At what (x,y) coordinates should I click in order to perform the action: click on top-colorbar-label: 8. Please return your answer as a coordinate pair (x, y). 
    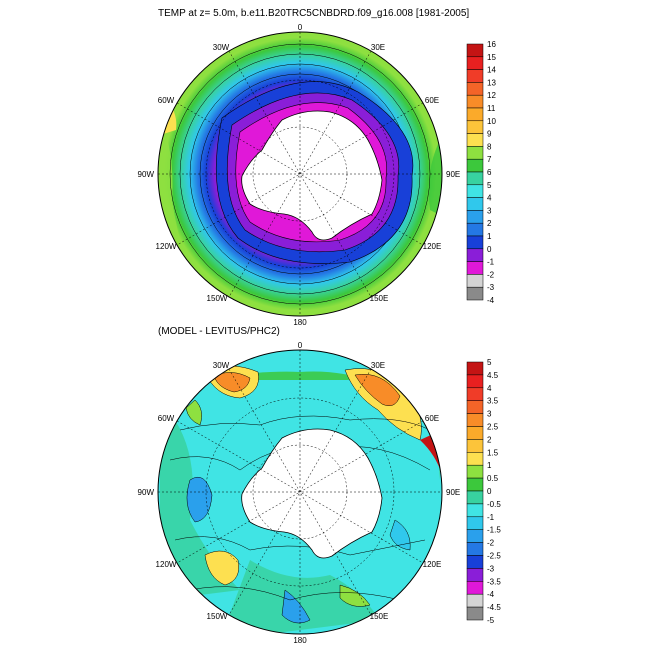
    Looking at the image, I should click on (489, 146).